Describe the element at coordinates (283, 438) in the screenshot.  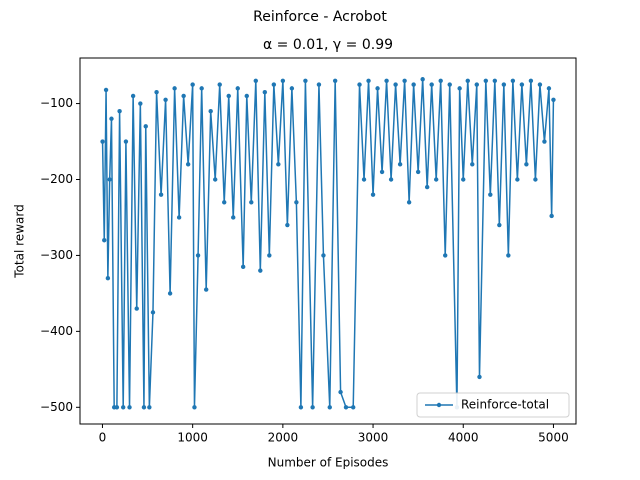
I see `x-tick-label: 2000` at that location.